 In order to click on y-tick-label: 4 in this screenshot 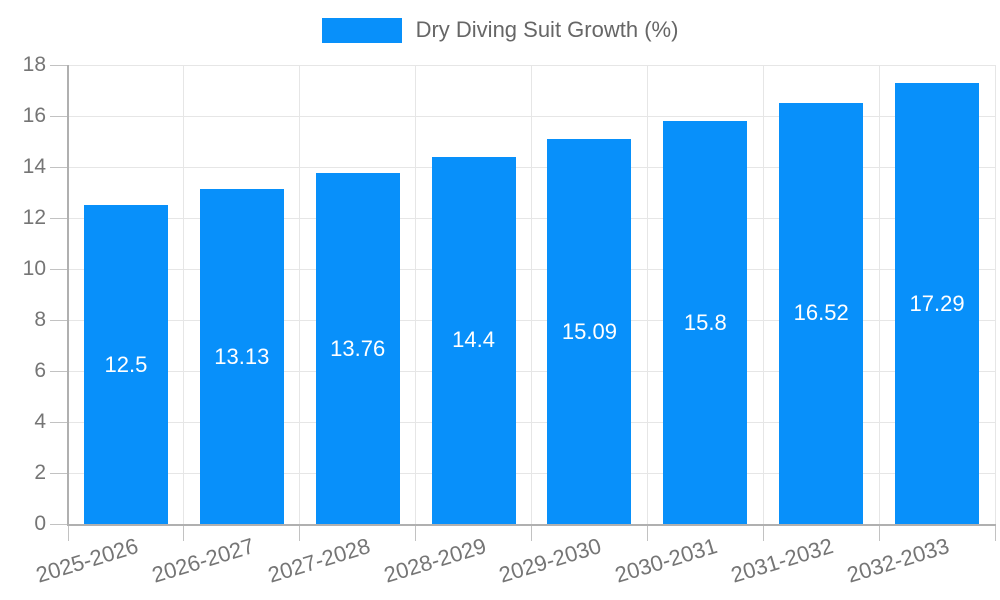, I will do `click(40, 421)`.